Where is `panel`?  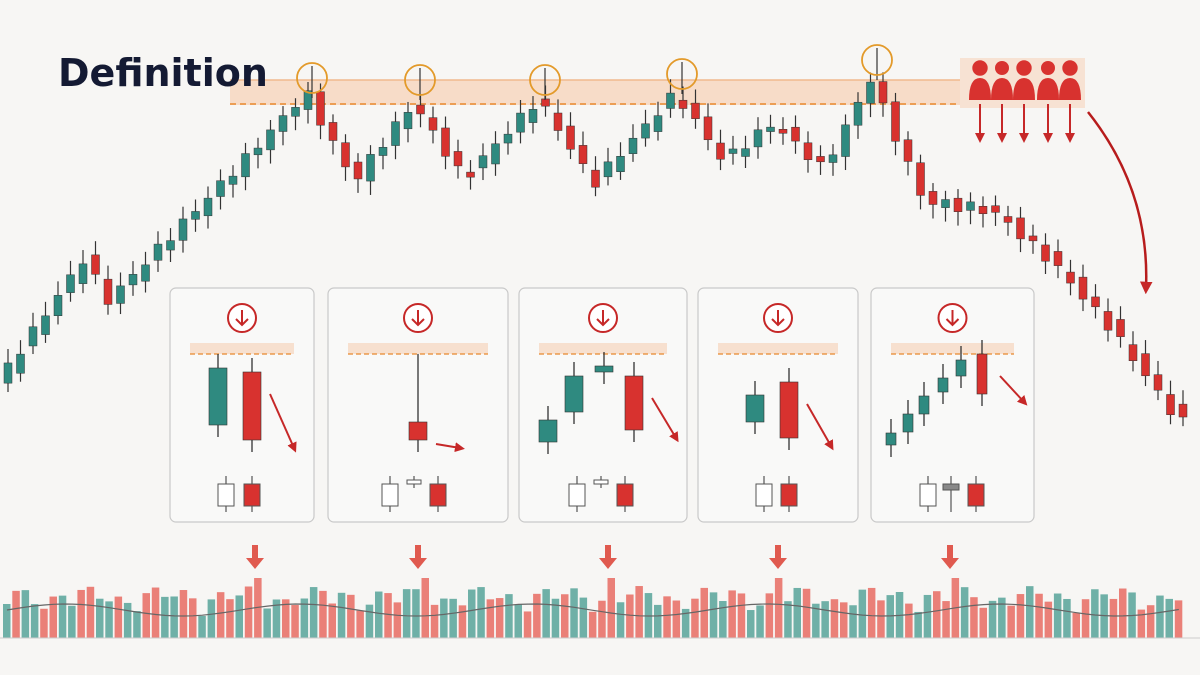 panel is located at coordinates (952, 405).